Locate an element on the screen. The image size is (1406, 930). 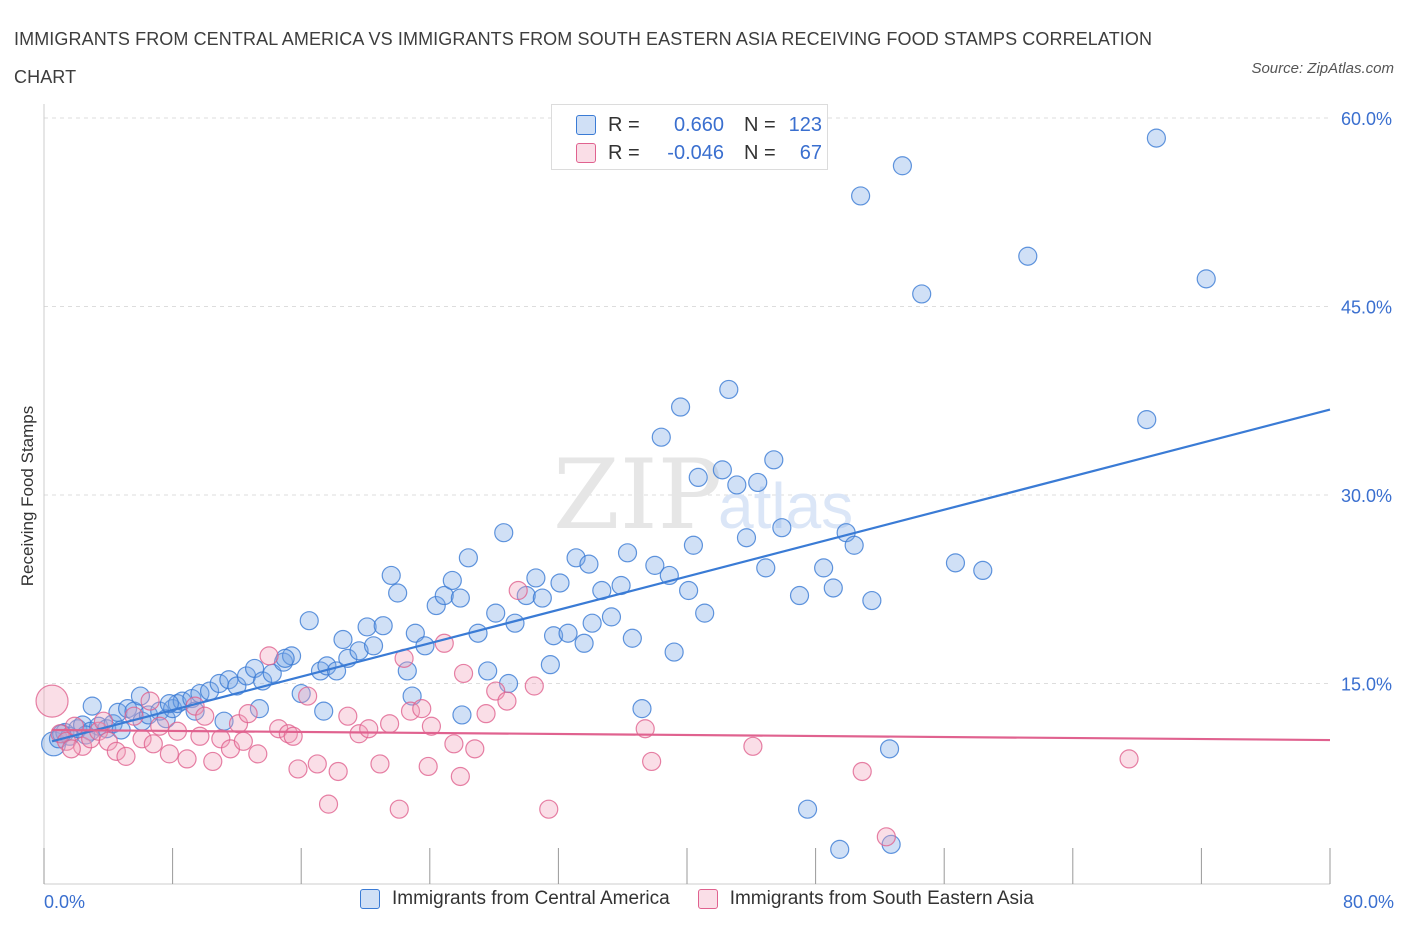
series-legend-swatch-pink is located at coordinates (707, 899).